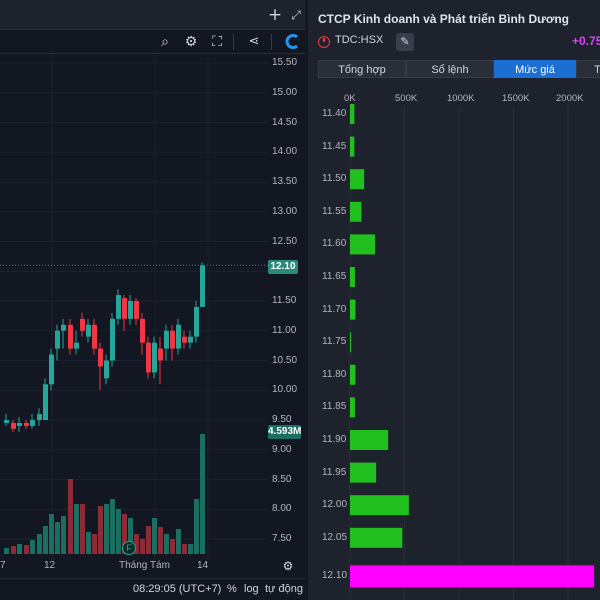  What do you see at coordinates (359, 40) in the screenshot?
I see `ticker-symbol: TDC:HSX` at bounding box center [359, 40].